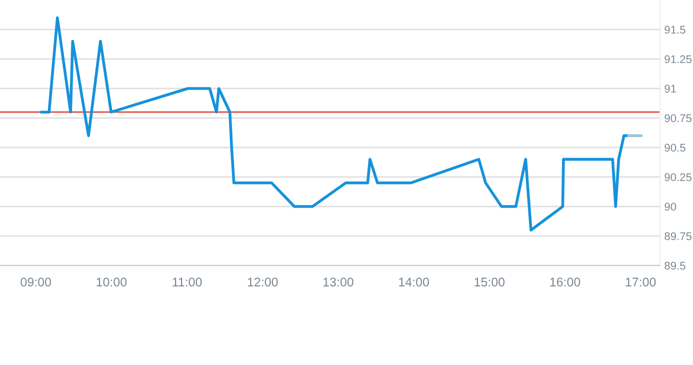 Image resolution: width=693 pixels, height=365 pixels. What do you see at coordinates (675, 266) in the screenshot?
I see `y-tick-label: 89.5` at bounding box center [675, 266].